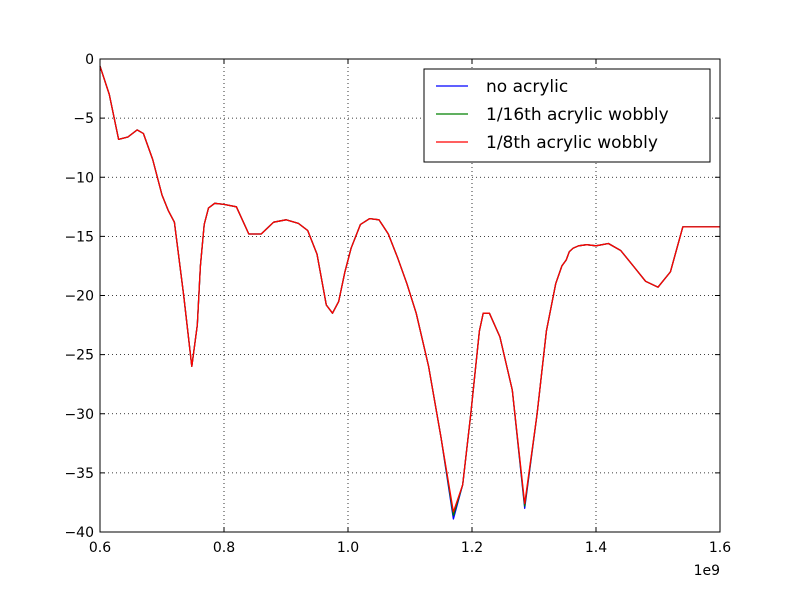  Describe the element at coordinates (100, 548) in the screenshot. I see `x-tick-label: 0.6` at that location.